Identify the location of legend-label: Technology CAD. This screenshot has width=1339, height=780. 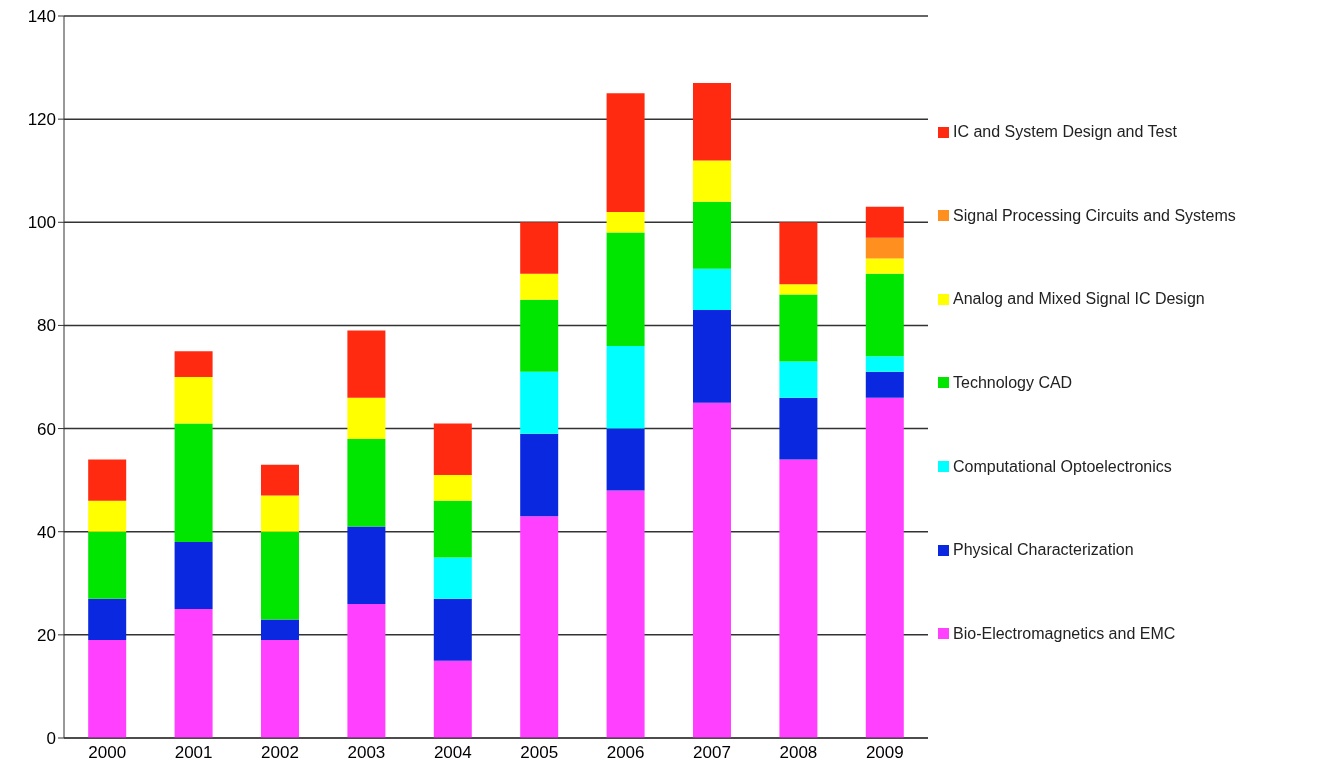
(1013, 382).